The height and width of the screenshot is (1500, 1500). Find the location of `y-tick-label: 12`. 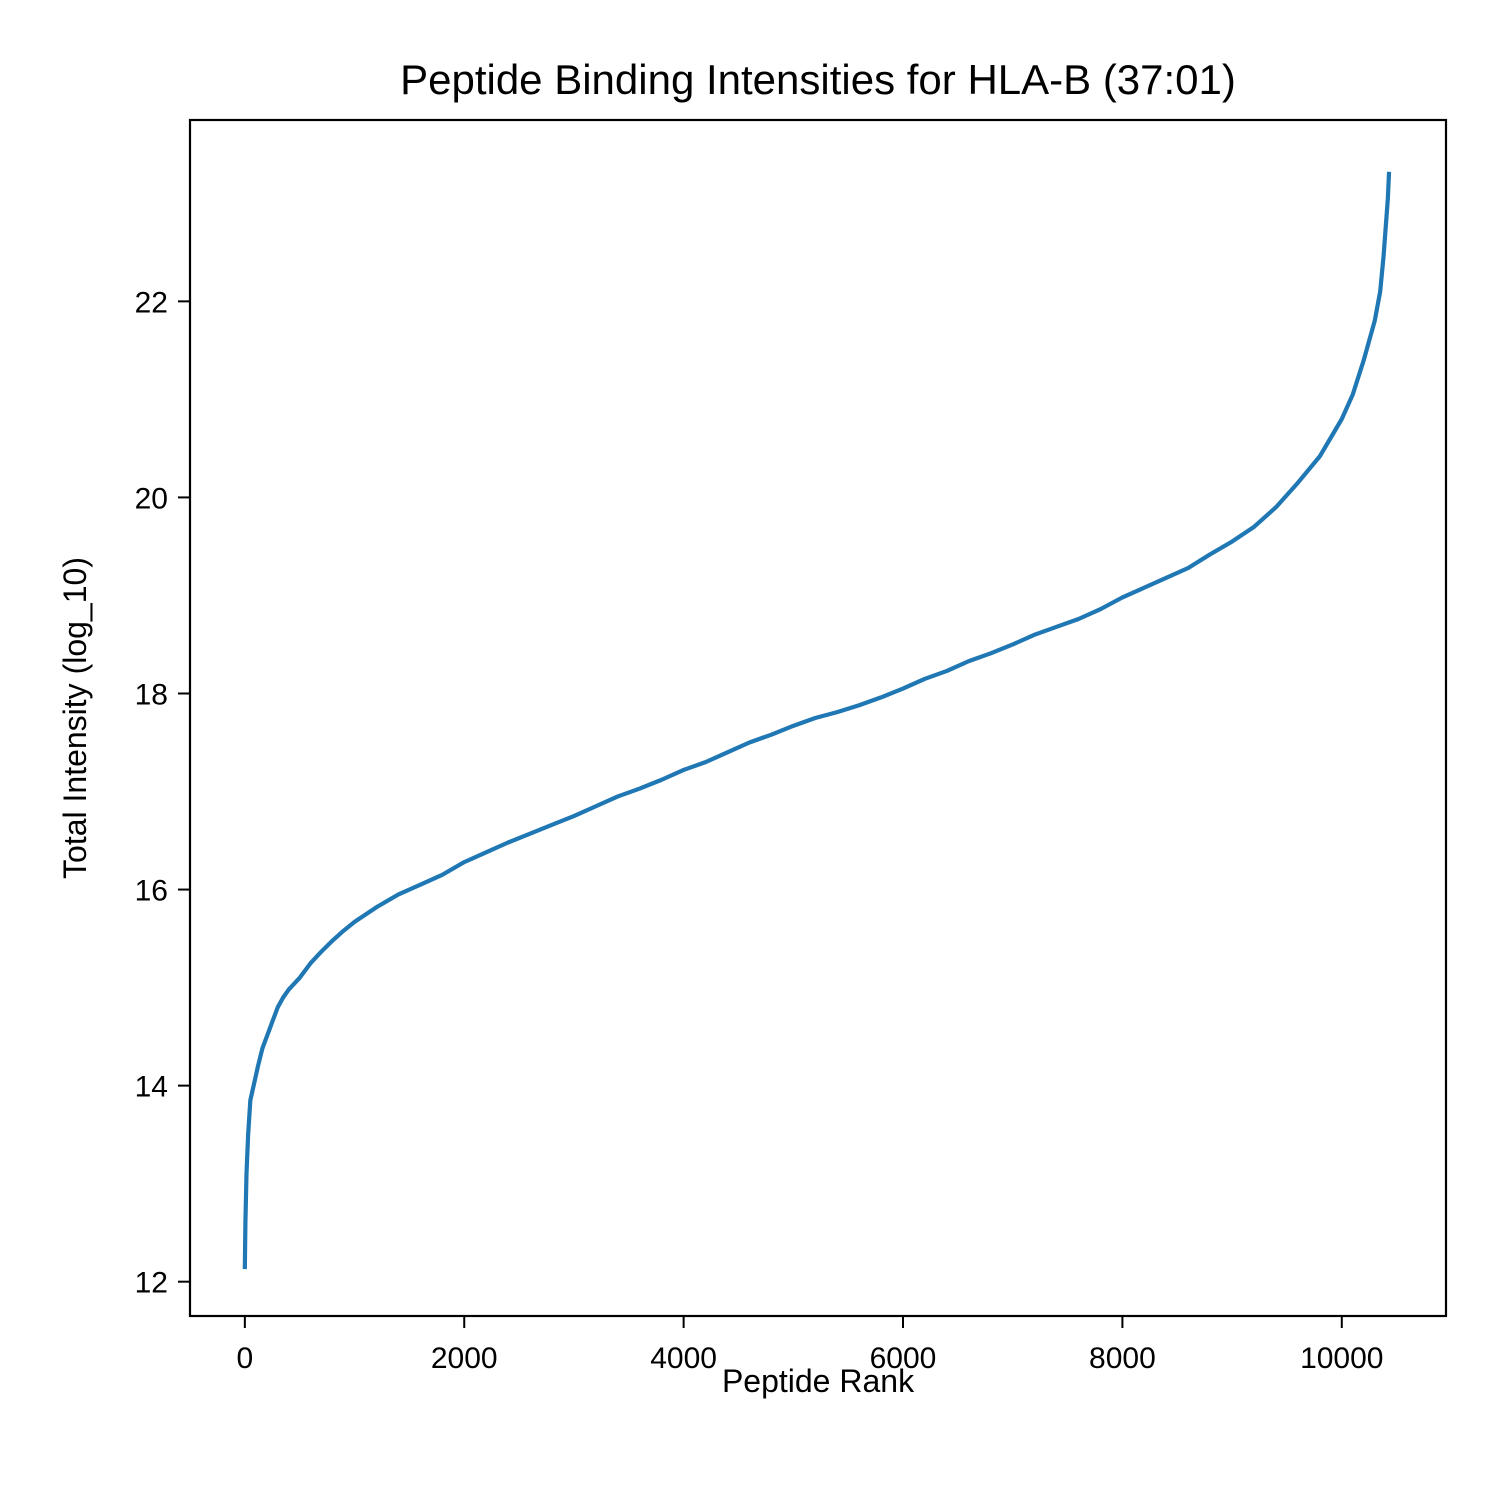

y-tick-label: 12 is located at coordinates (151, 1283).